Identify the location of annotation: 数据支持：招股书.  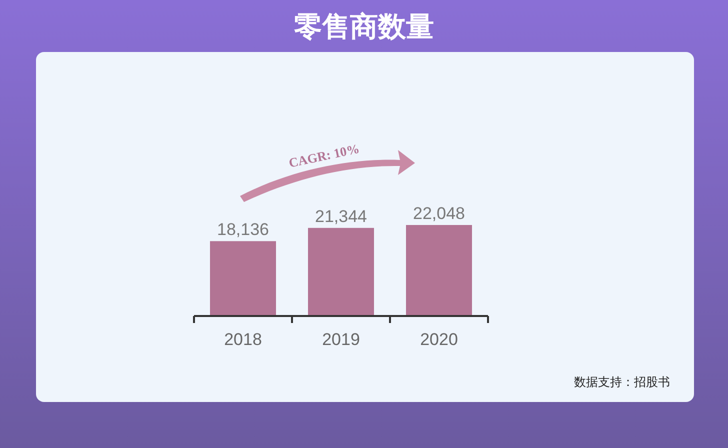
(622, 382).